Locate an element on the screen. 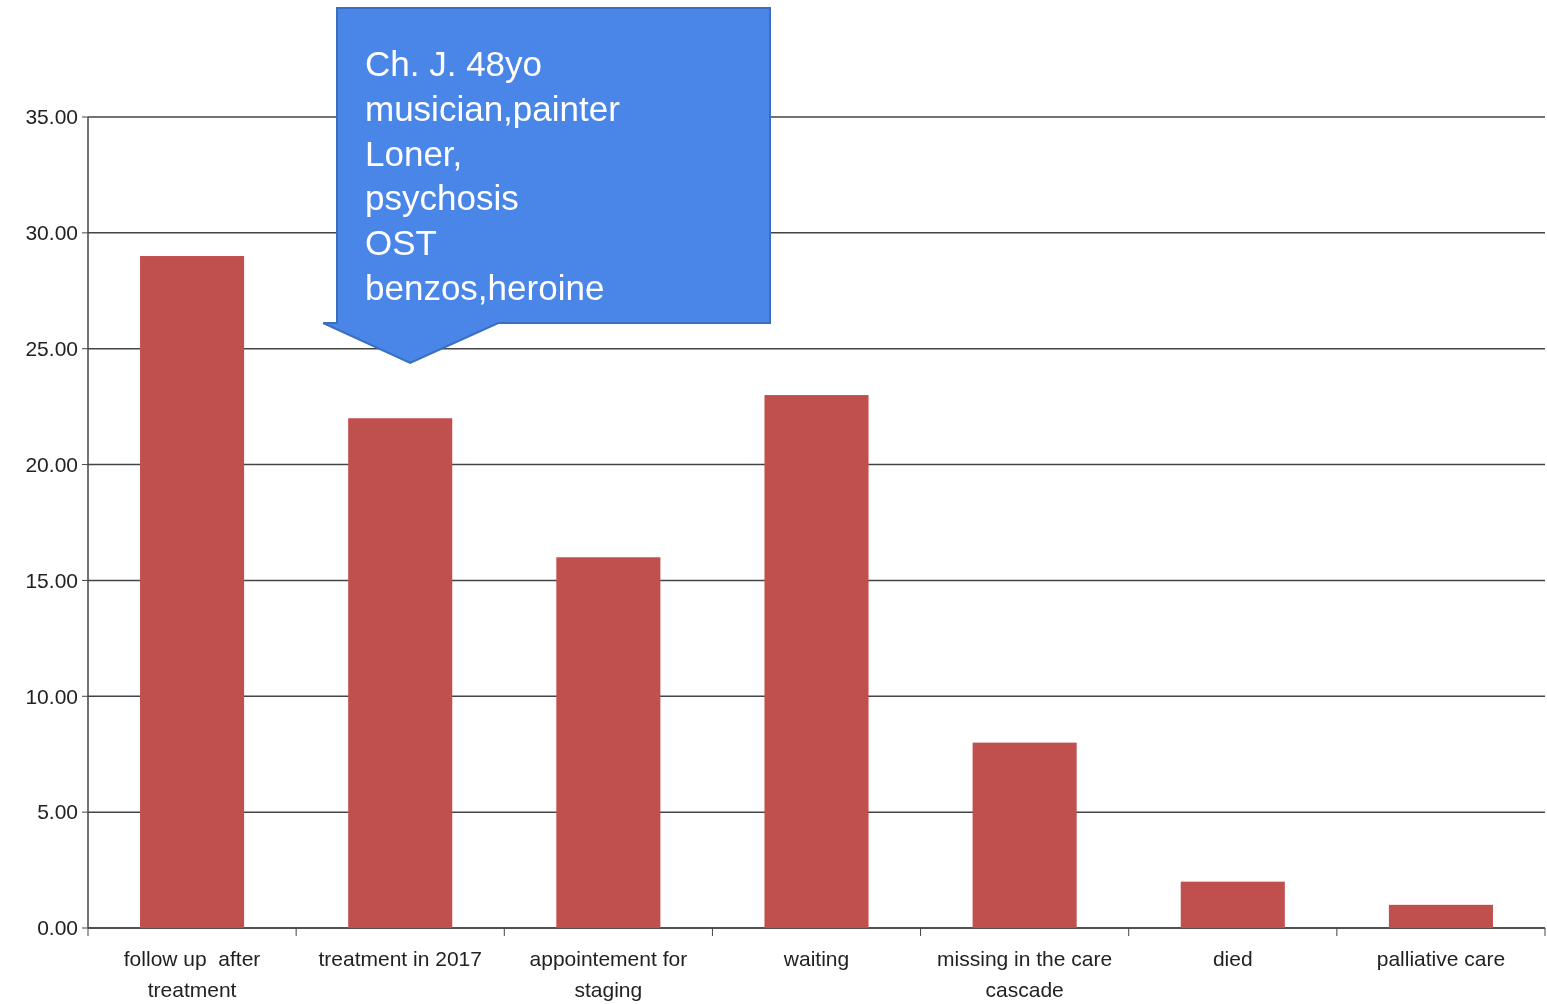 The height and width of the screenshot is (1004, 1547). y-tick-label: 20.00 is located at coordinates (51, 464).